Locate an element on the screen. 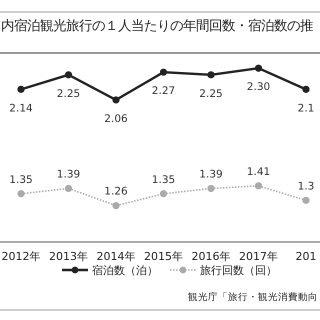  data-label: 2.14 is located at coordinates (21, 108).